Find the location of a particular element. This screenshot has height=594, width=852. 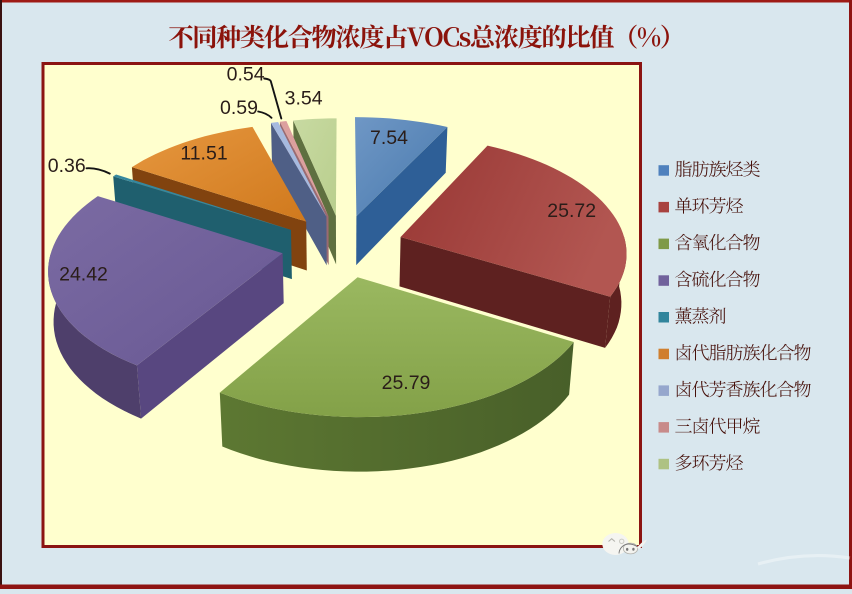

svg-text: 11.51 is located at coordinates (203, 154).